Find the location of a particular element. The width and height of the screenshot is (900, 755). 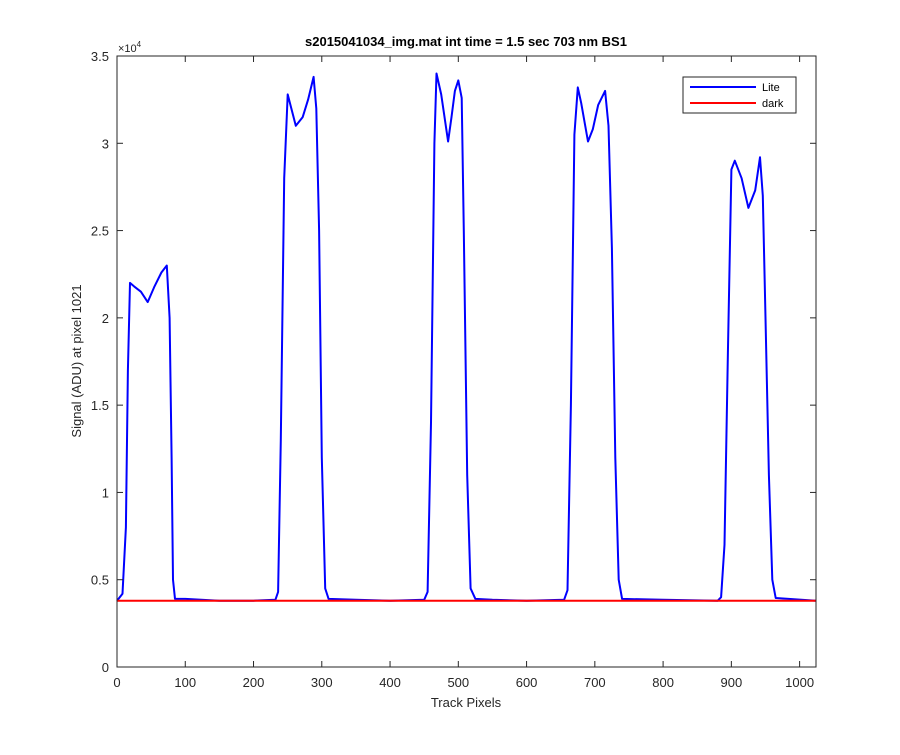

x-tick-label: 600 is located at coordinates (527, 682).